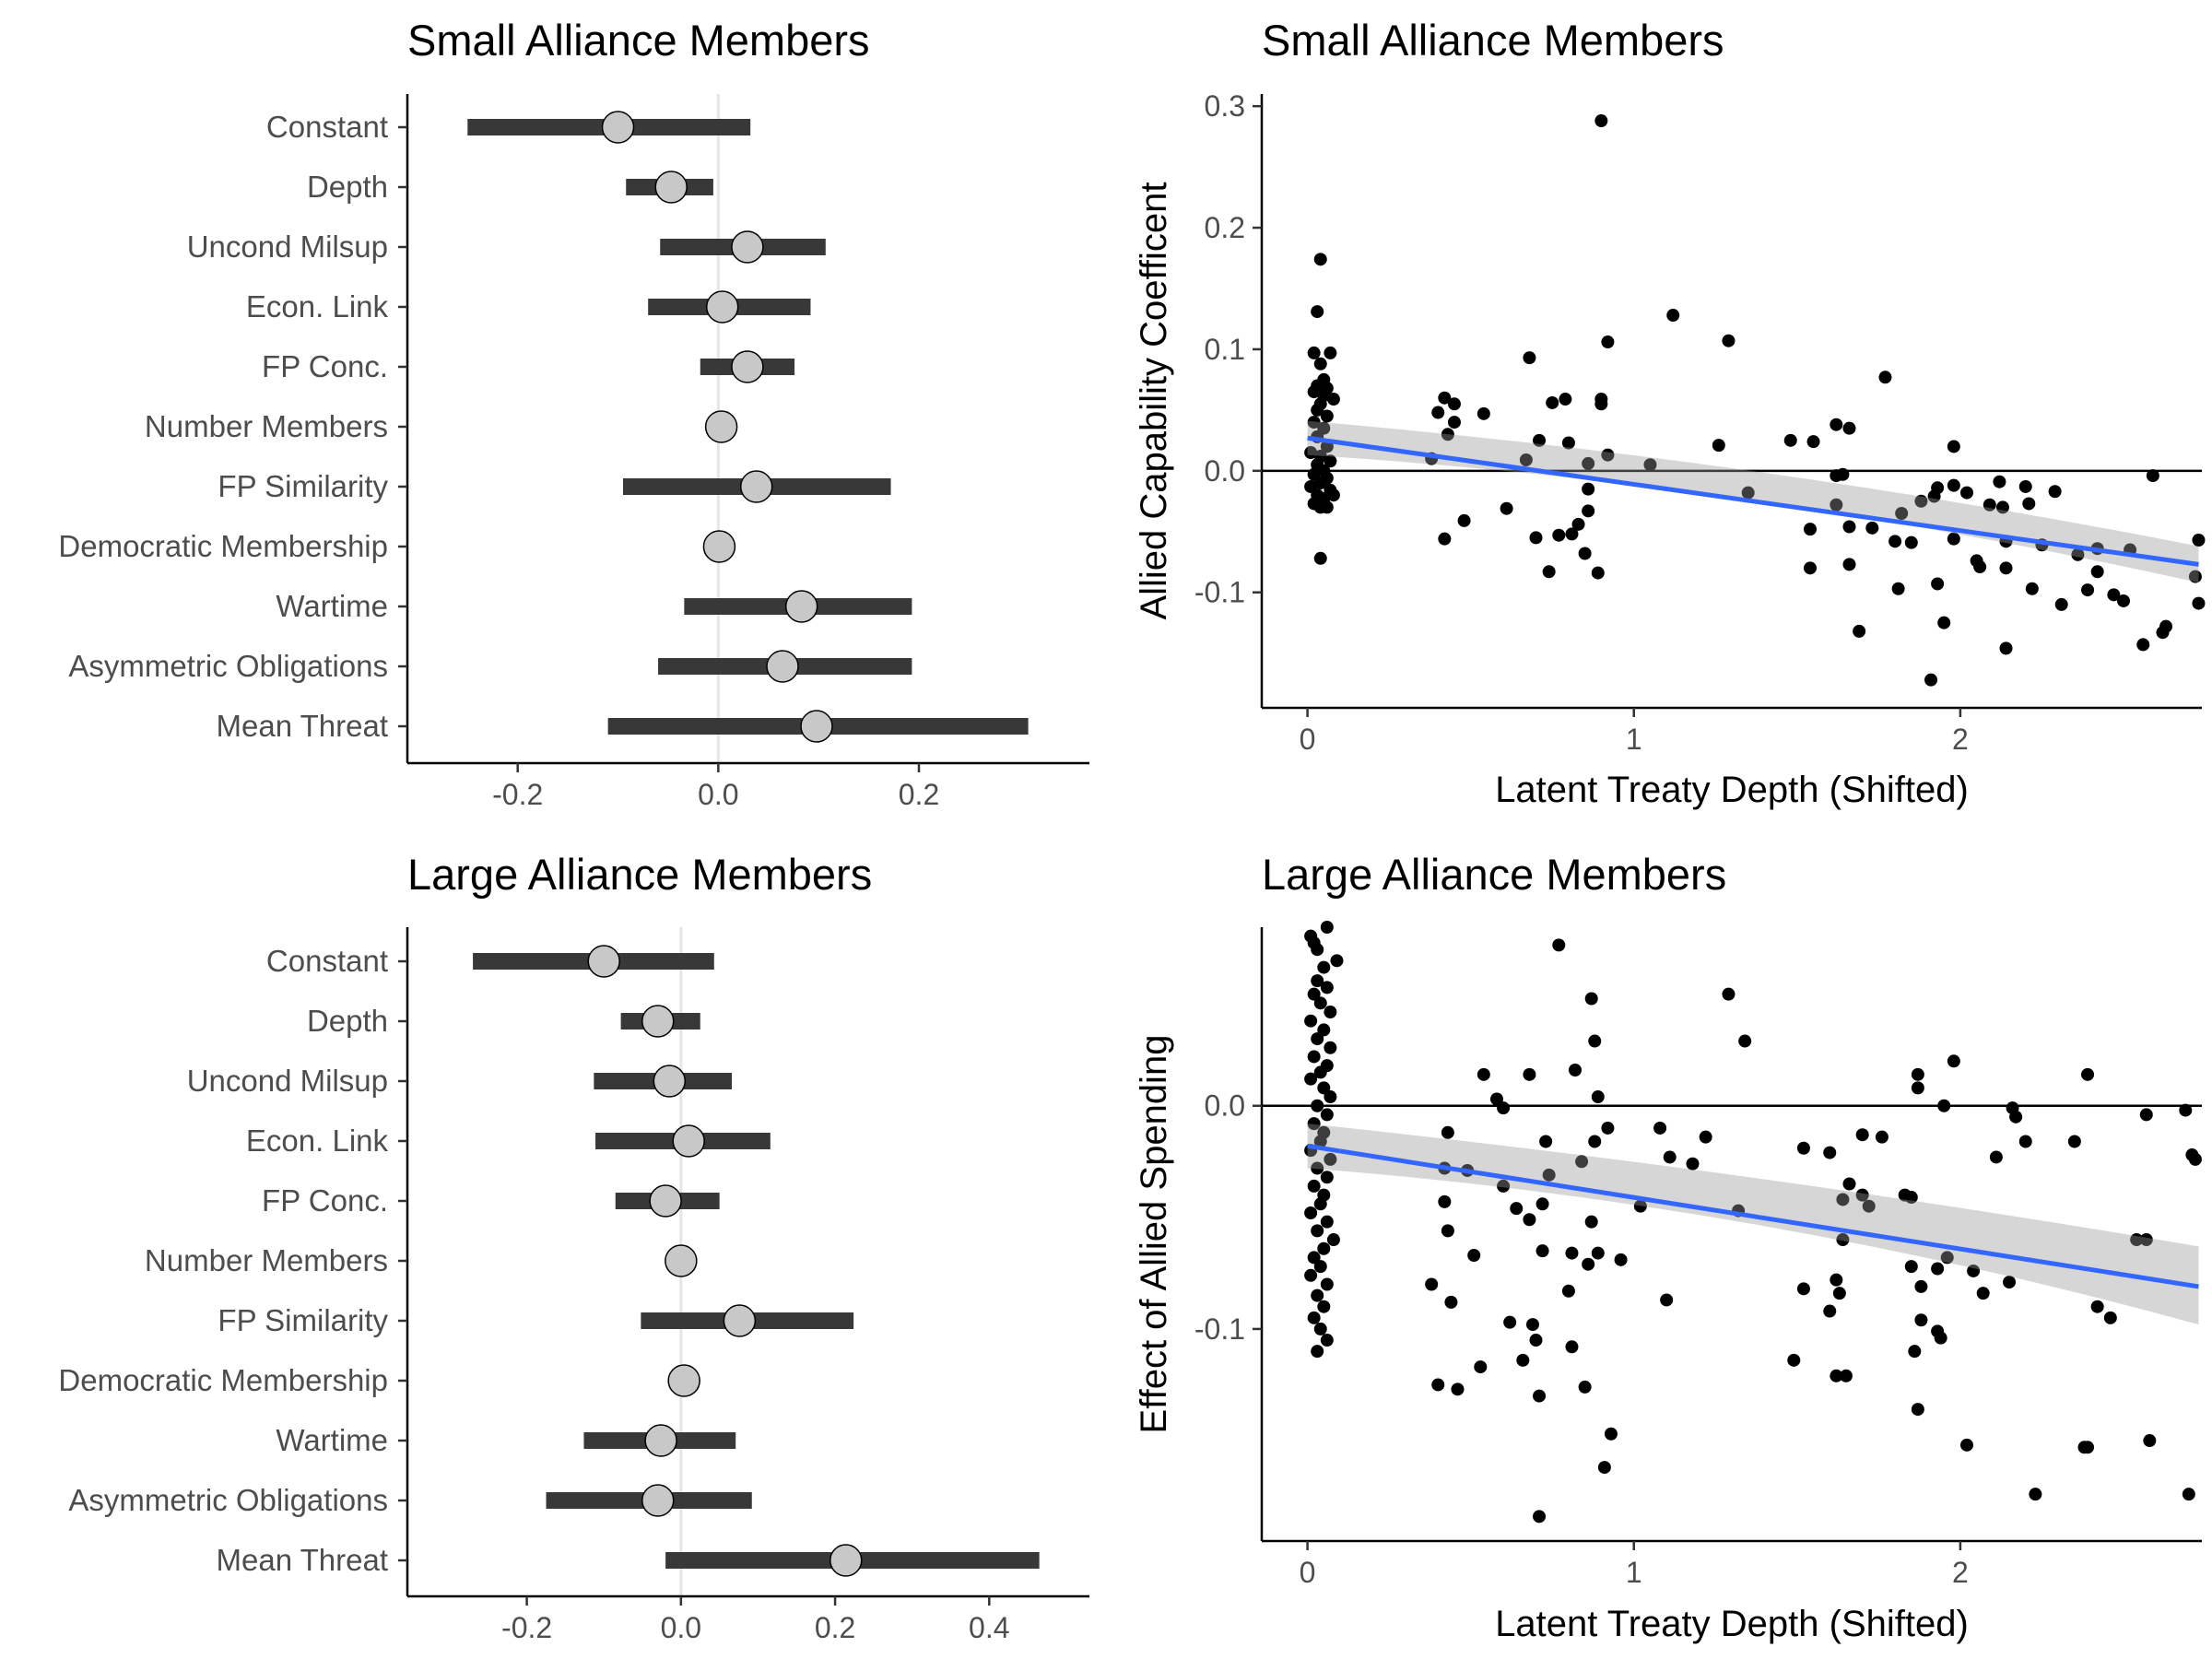 The height and width of the screenshot is (1659, 2212). What do you see at coordinates (317, 306) in the screenshot?
I see `term-label: Econ. Link` at bounding box center [317, 306].